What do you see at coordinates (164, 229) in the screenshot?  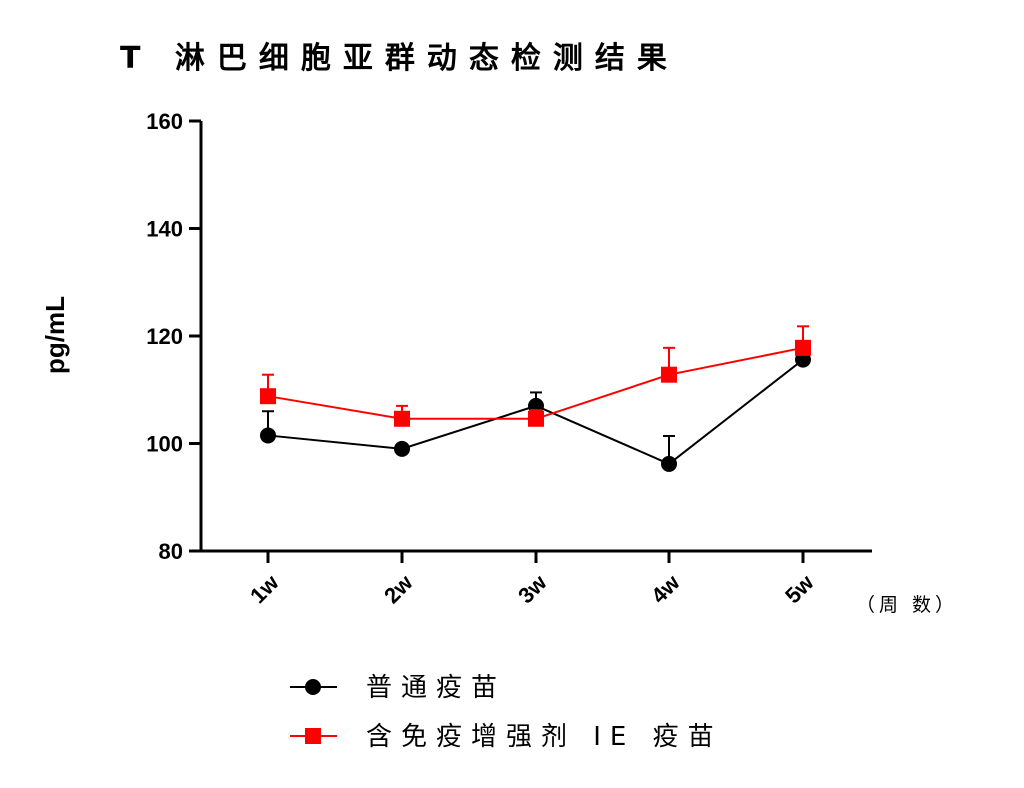 I see `y-tick-label: 140` at bounding box center [164, 229].